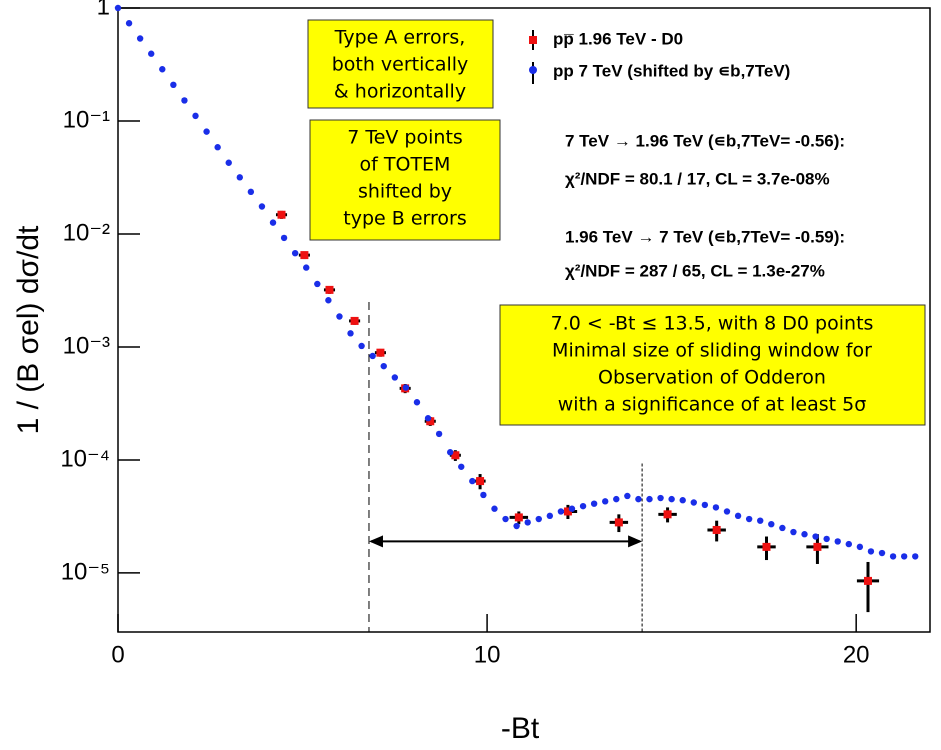 The width and height of the screenshot is (941, 750). What do you see at coordinates (405, 192) in the screenshot?
I see `annotation-text: shifted by` at bounding box center [405, 192].